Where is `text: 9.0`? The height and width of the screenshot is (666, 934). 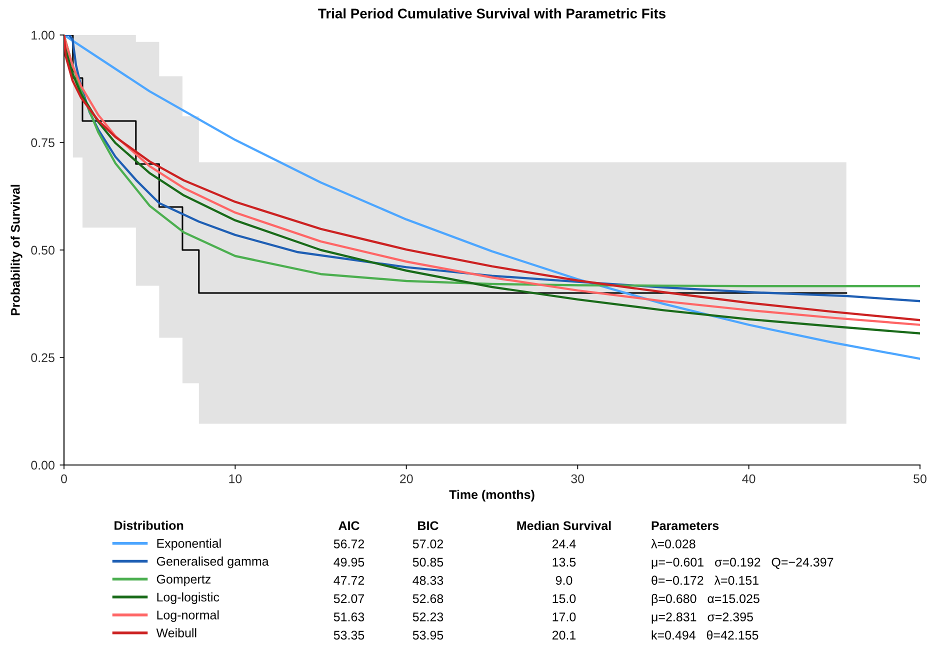
text: 9.0 is located at coordinates (564, 580).